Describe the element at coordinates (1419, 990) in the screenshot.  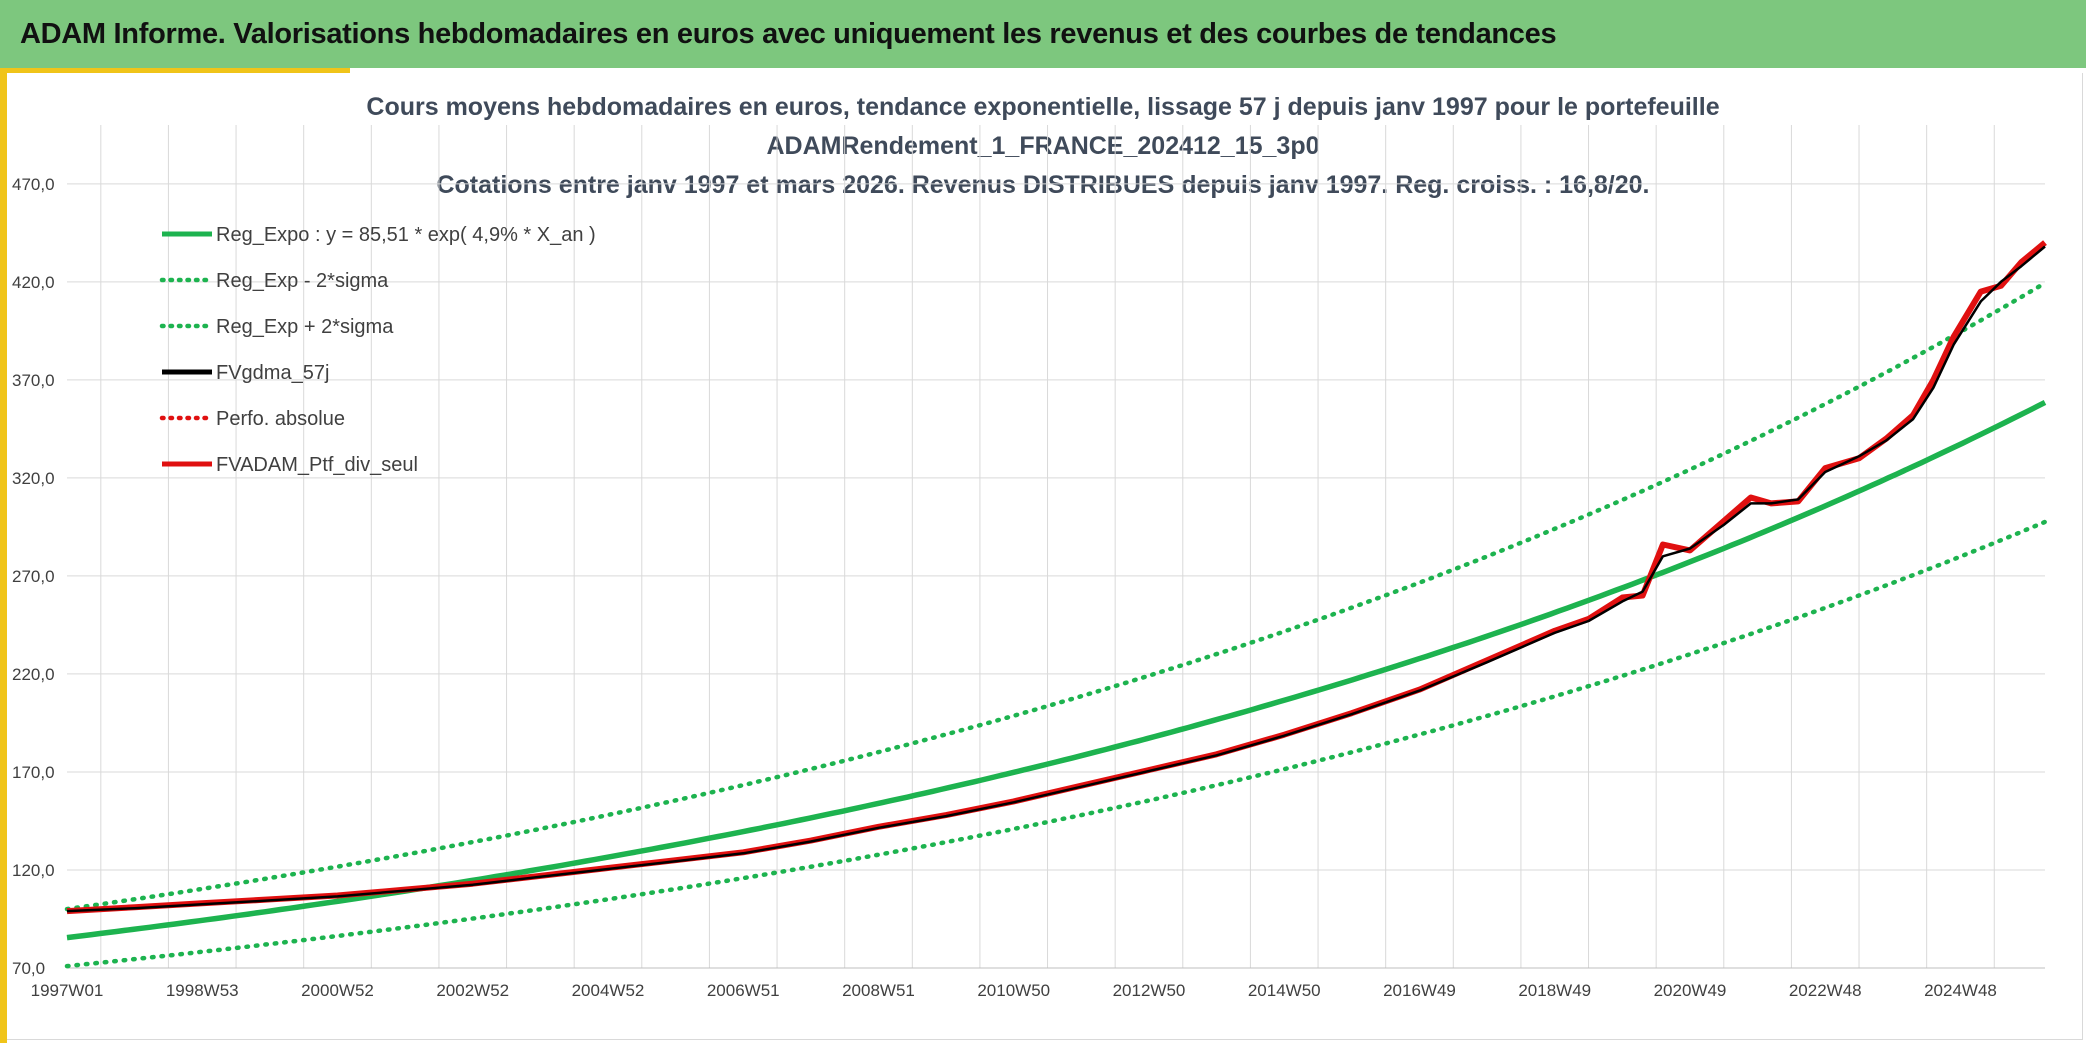
I see `x-tick-label: 2016W49` at that location.